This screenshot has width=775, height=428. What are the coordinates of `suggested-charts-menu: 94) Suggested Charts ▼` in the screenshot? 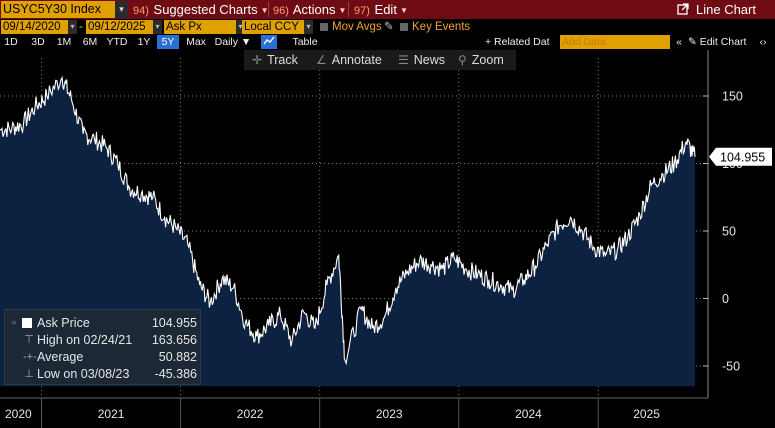 It's located at (201, 9).